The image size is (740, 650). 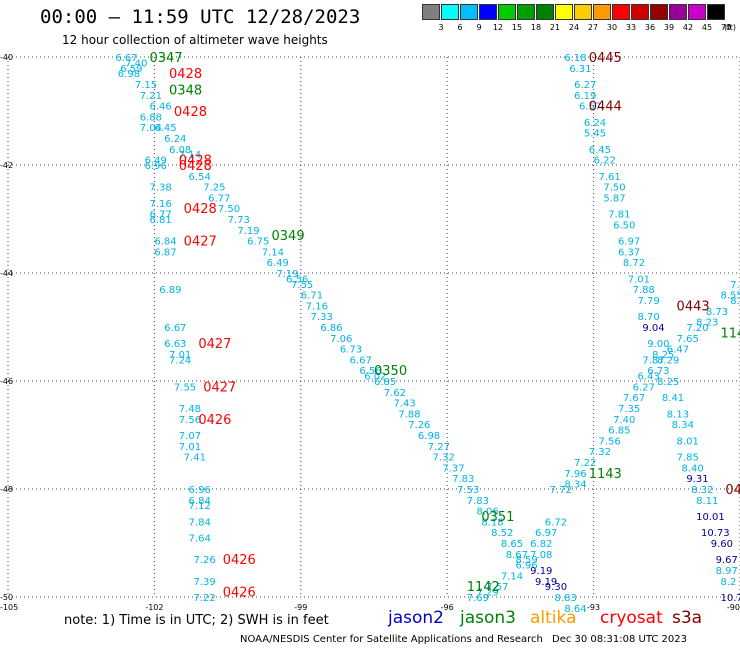 I want to click on swh-value: 7.62, so click(x=395, y=393).